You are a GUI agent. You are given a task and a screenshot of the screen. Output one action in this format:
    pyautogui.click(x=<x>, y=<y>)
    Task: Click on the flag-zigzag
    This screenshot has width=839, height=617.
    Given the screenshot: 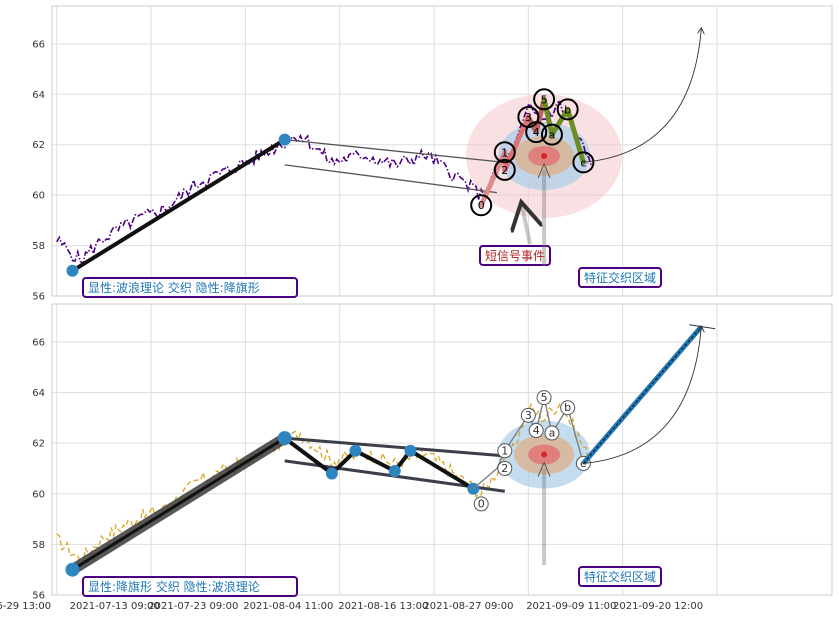 What is the action you would take?
    pyautogui.click(x=379, y=463)
    